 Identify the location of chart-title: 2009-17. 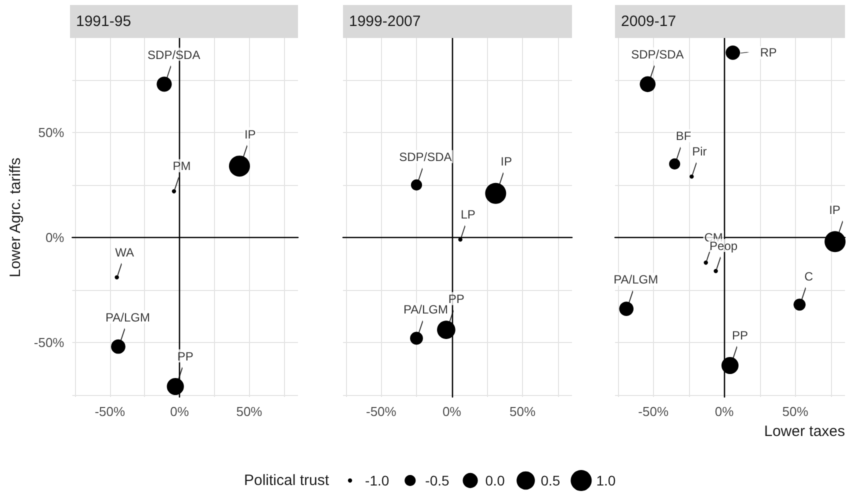
(730, 21).